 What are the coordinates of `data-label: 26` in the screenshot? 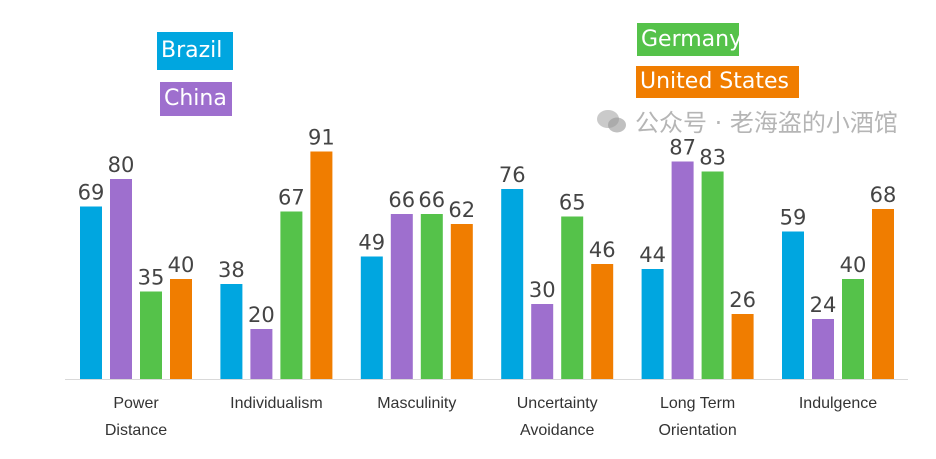 It's located at (742, 300).